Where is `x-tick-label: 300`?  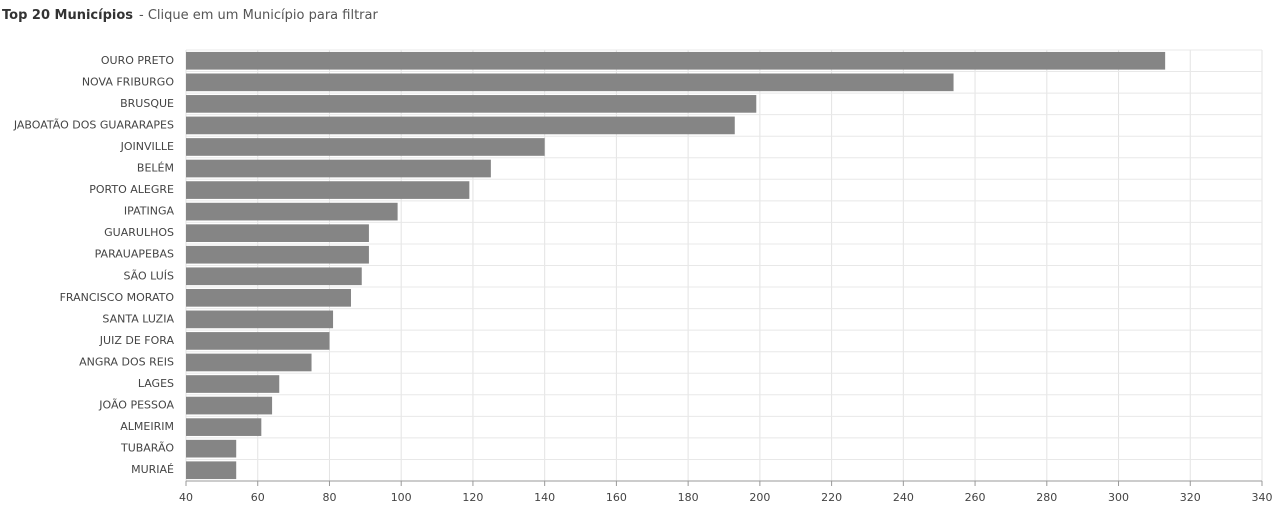
x-tick-label: 300 is located at coordinates (1118, 497).